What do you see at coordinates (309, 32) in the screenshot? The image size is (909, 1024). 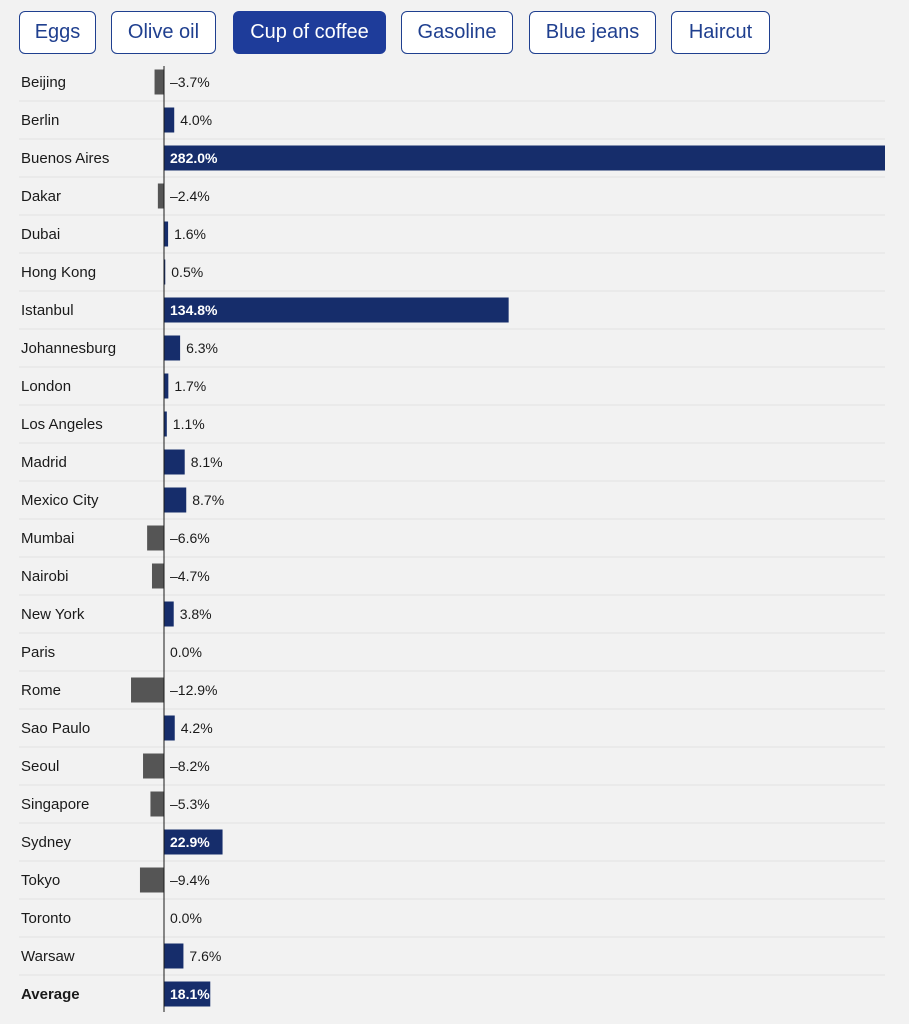 I see `tab-cup-of-coffee: Cup of coffee` at bounding box center [309, 32].